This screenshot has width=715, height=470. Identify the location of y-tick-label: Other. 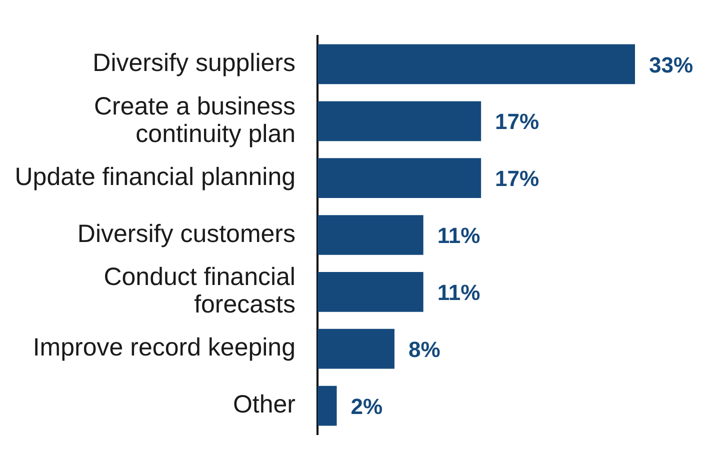
(264, 404).